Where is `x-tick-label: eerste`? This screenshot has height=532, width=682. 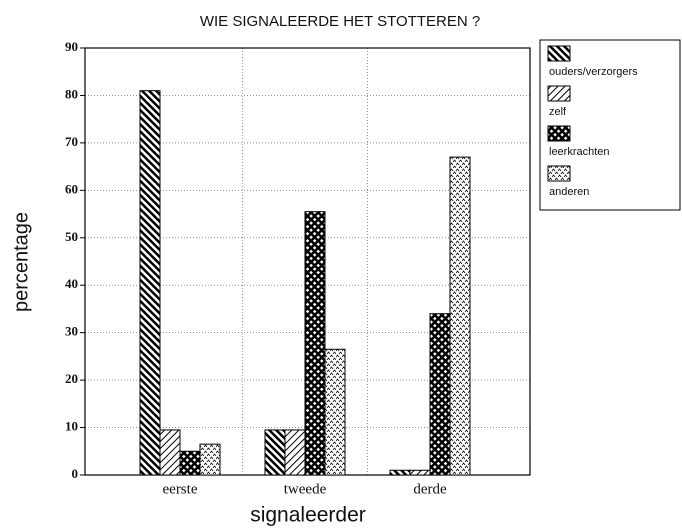
x-tick-label: eerste is located at coordinates (180, 489).